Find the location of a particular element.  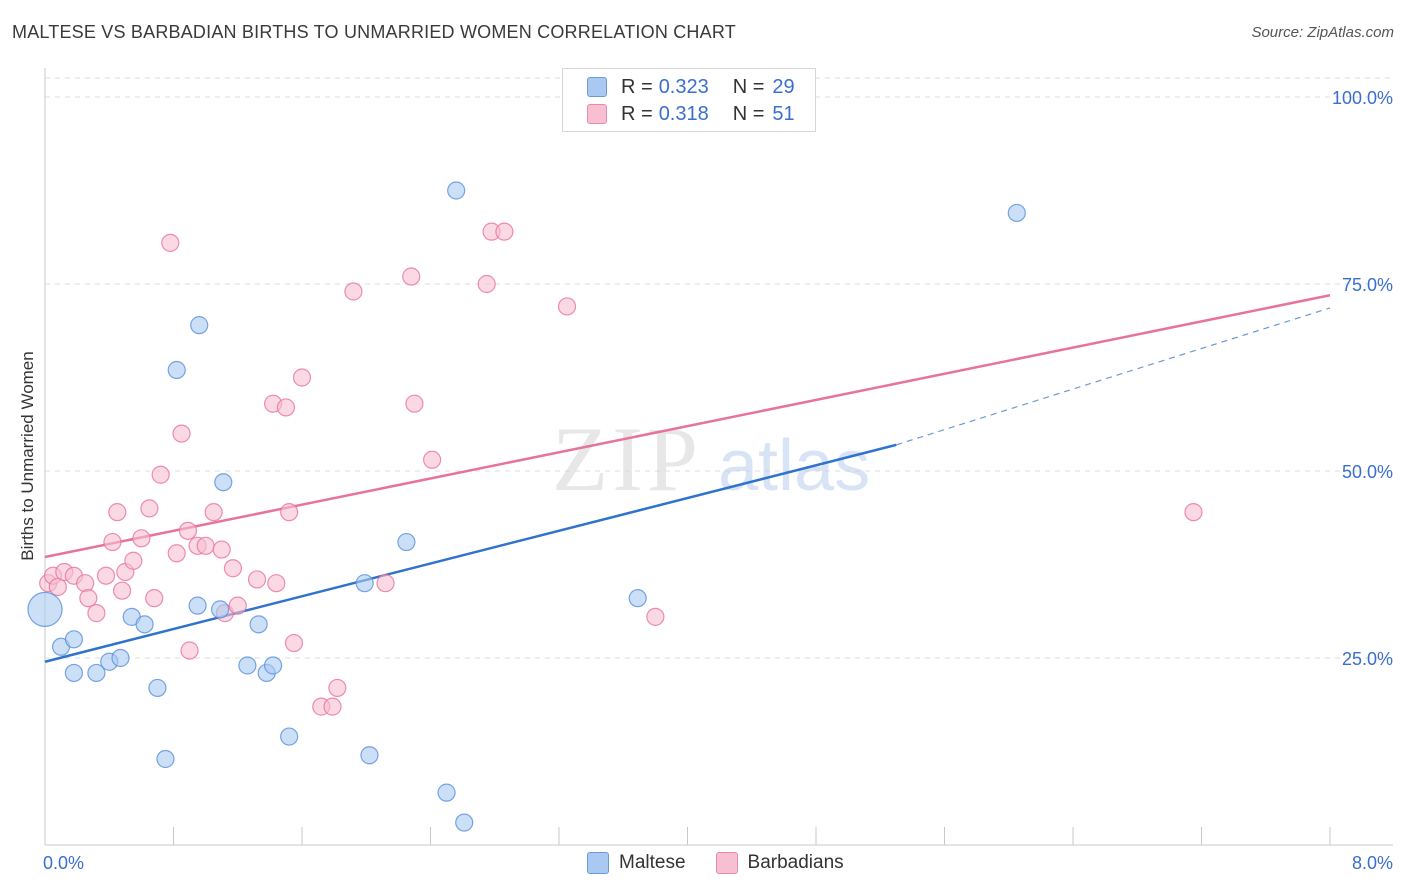

y-tick-label: 25.0% is located at coordinates (1367, 659).